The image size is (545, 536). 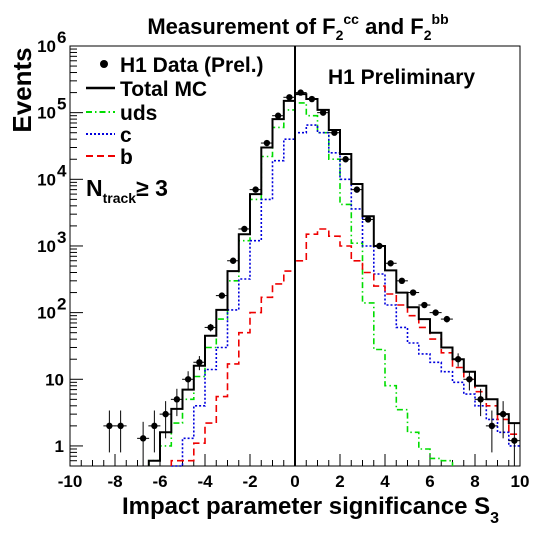 I want to click on y-tick-exponent: 5, so click(x=61, y=104).